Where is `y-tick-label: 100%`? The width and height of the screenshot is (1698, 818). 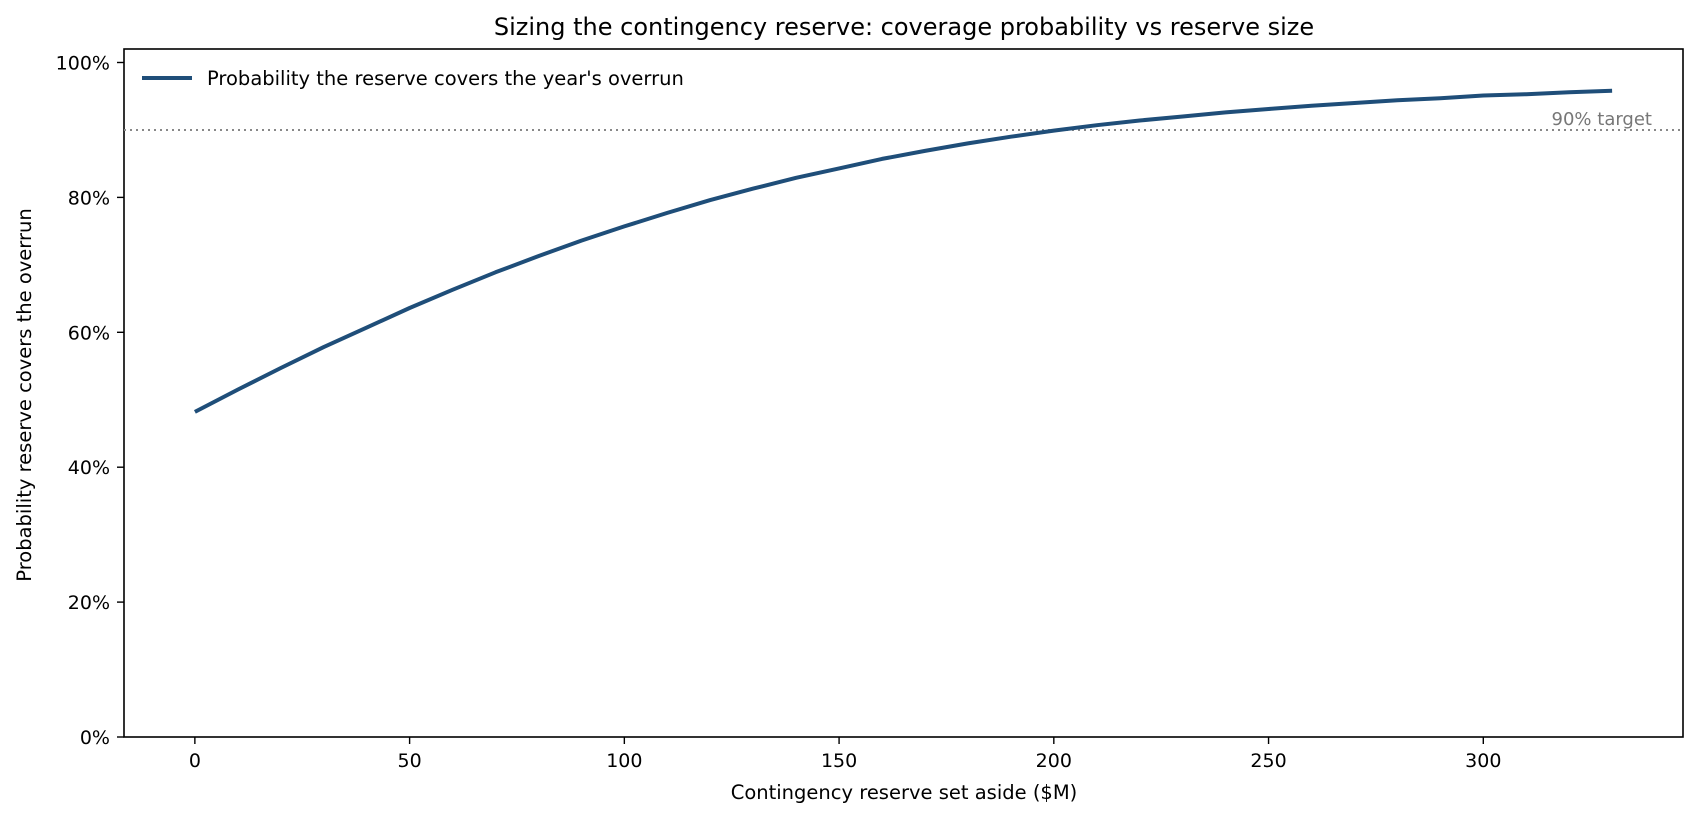 y-tick-label: 100% is located at coordinates (83, 63).